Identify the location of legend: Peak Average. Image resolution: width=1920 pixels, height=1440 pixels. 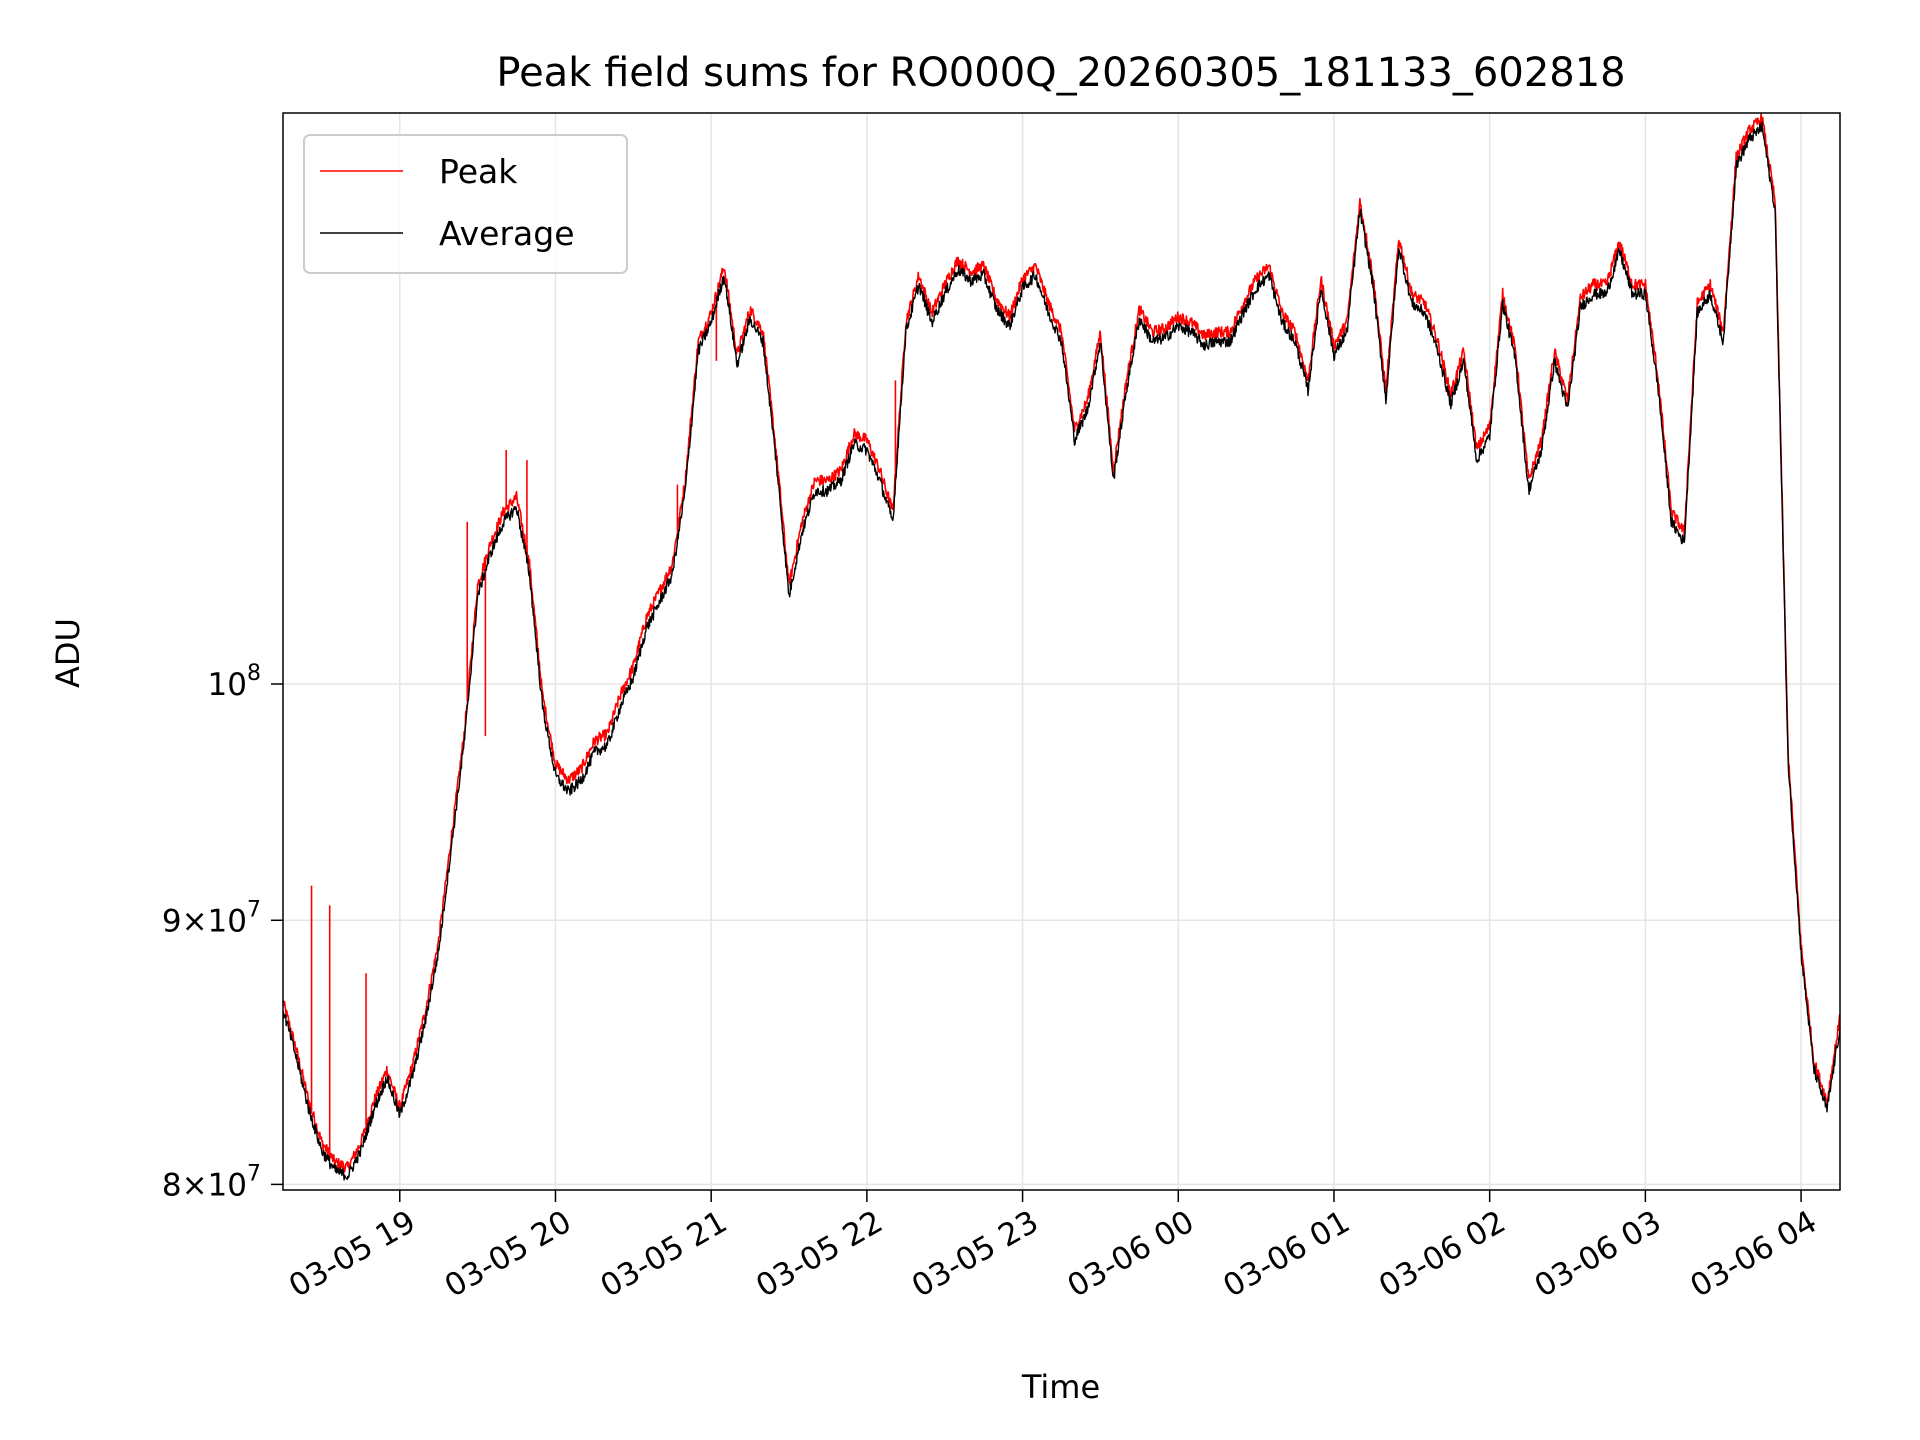
(465, 204).